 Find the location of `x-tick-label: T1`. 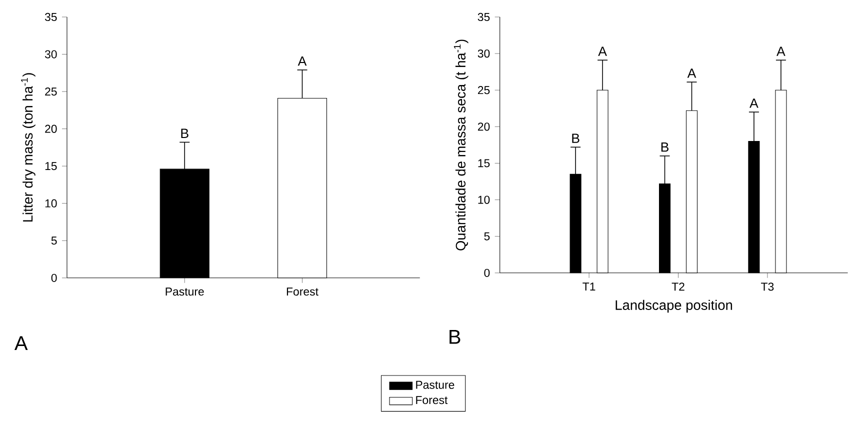

x-tick-label: T1 is located at coordinates (589, 286).